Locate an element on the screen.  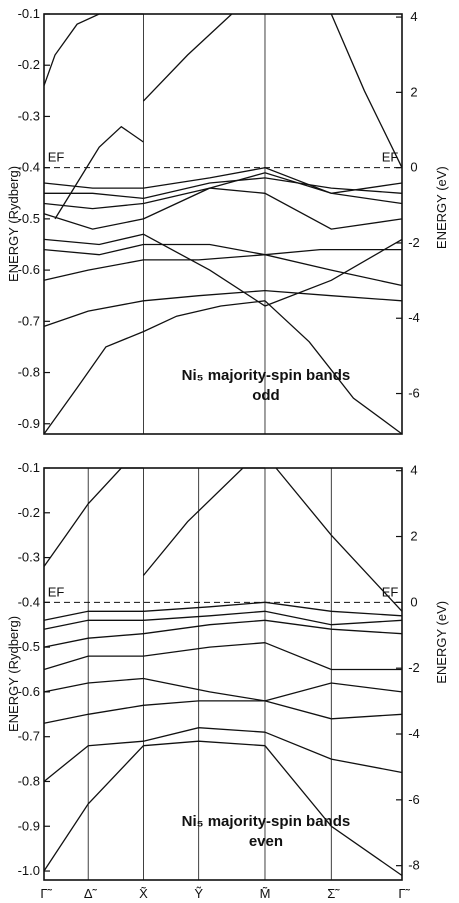
panel-subtitle: odd is located at coordinates (266, 395).